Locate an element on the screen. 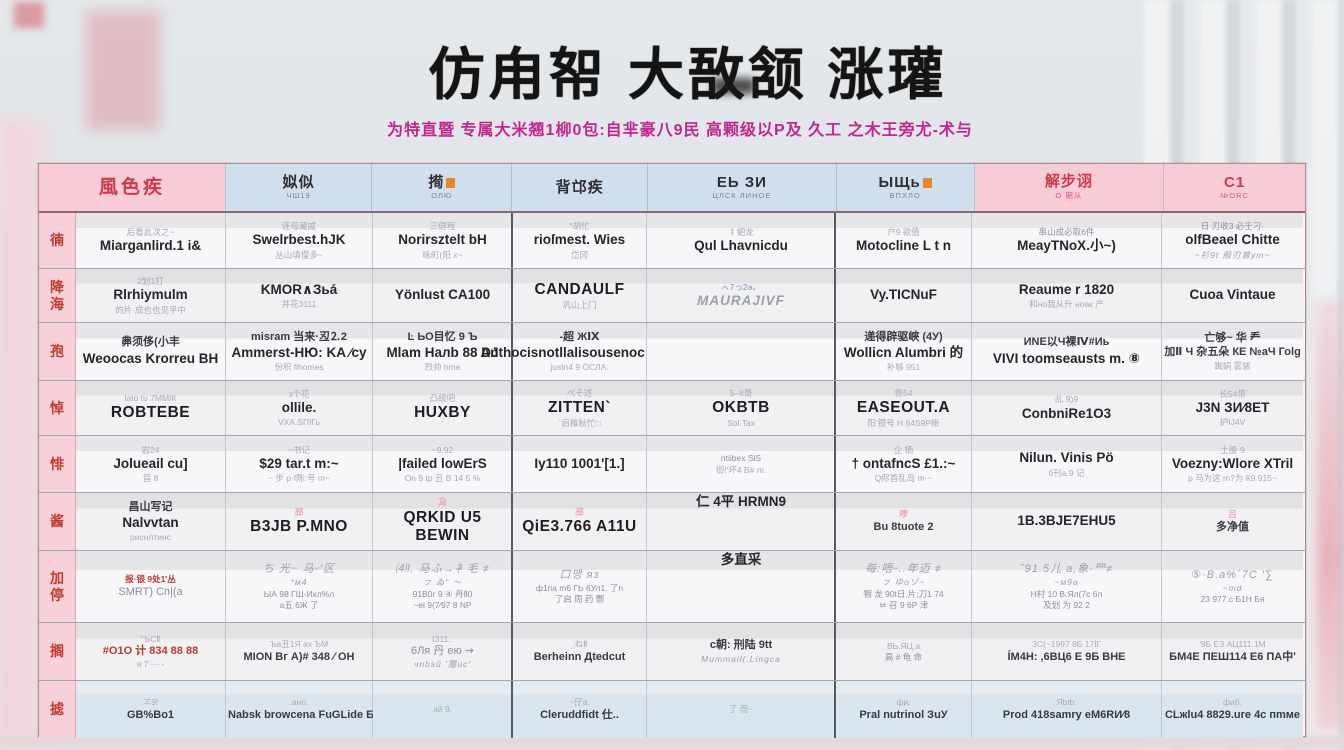 This screenshot has height=750, width=1344. table-cell: 5–8哥 OKBTB Sol.Tax is located at coordinates (741, 408).